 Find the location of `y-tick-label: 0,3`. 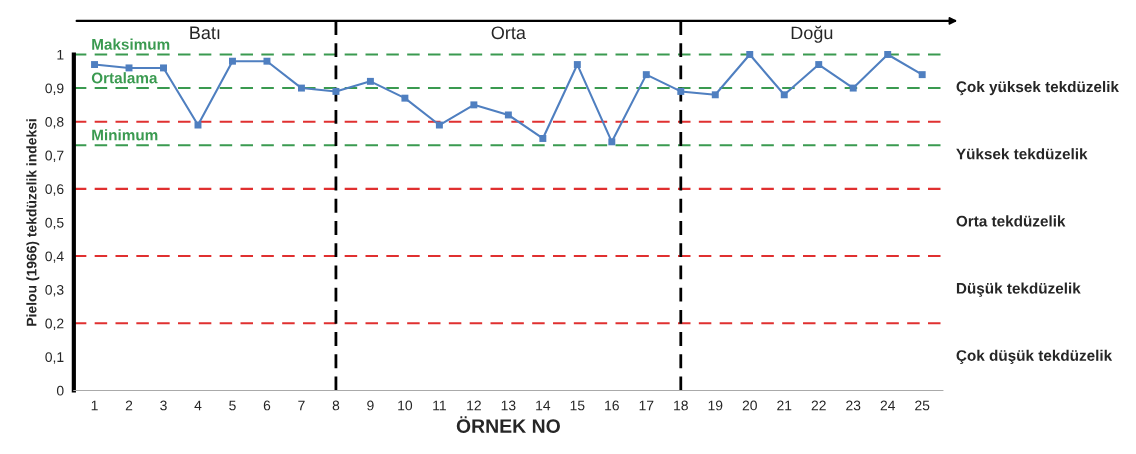

y-tick-label: 0,3 is located at coordinates (54, 290).